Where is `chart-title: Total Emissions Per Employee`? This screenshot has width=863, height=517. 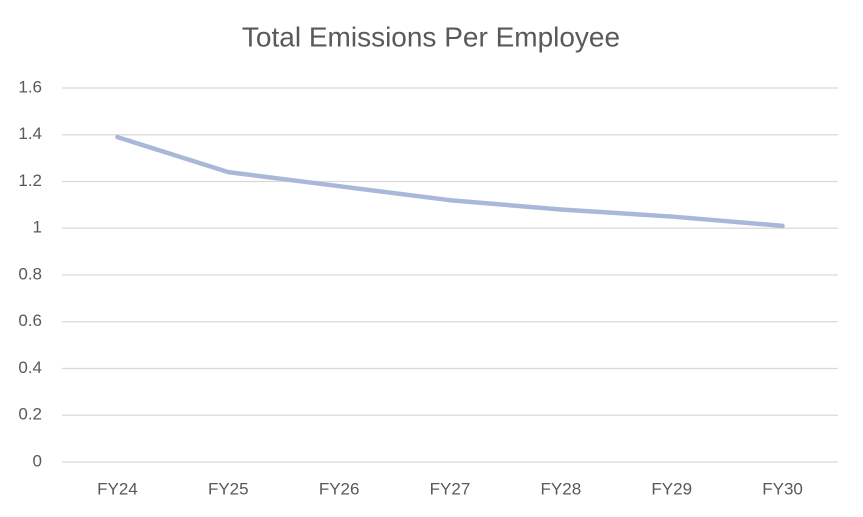 chart-title: Total Emissions Per Employee is located at coordinates (431, 36).